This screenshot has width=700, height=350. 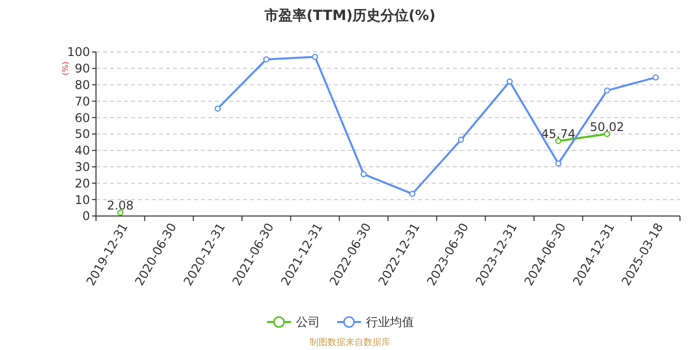 I want to click on y-tick-label: 100, so click(x=78, y=52).